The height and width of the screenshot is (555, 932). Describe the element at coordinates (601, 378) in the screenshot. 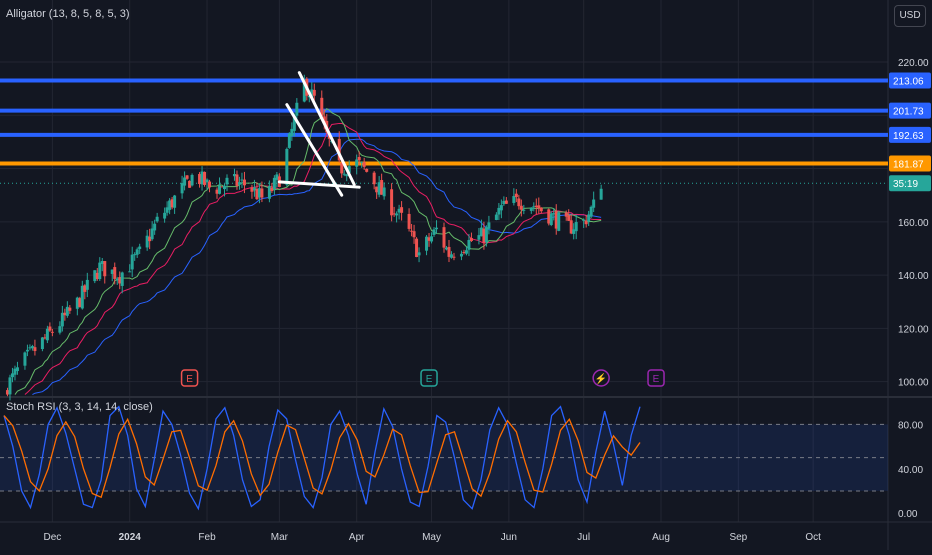

I see `earnings-marker: ⚡` at that location.